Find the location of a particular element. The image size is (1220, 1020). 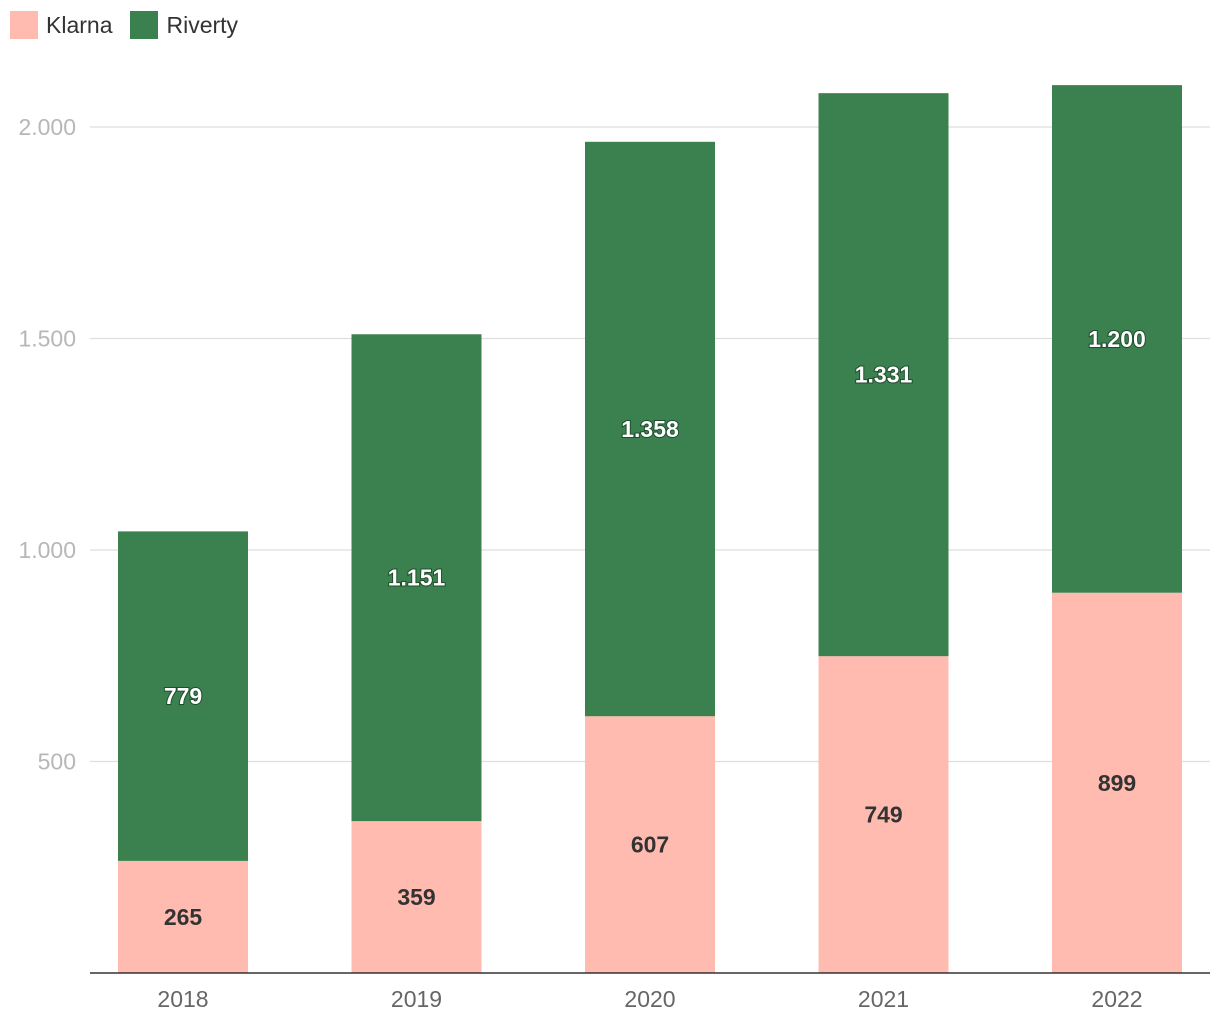

data-label-klarna-2022: 899 is located at coordinates (1117, 783).